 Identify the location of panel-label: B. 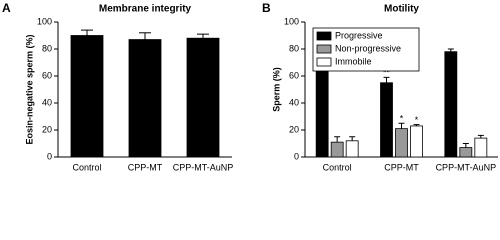
(266, 8).